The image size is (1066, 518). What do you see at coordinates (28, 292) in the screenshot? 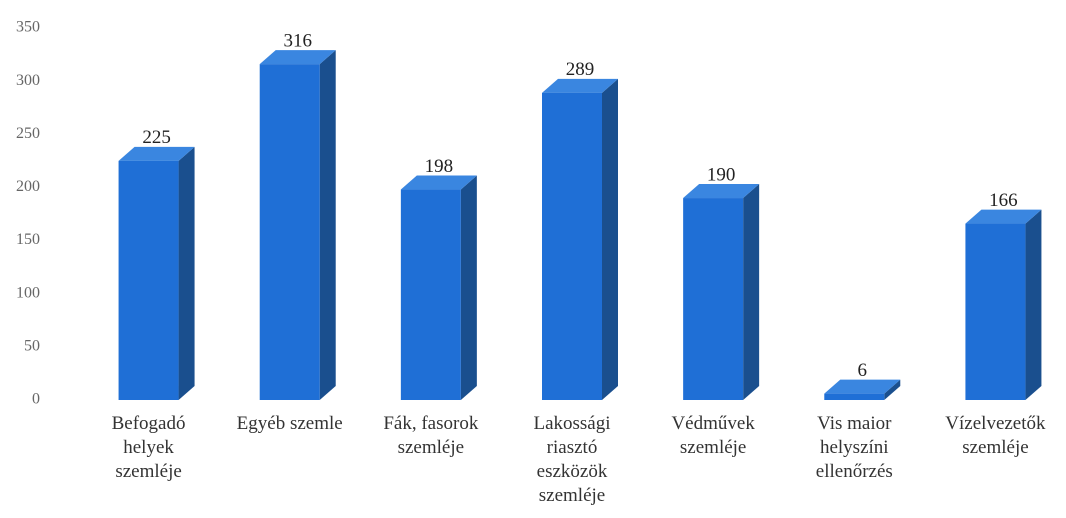
I see `y-tick-label: 100` at bounding box center [28, 292].